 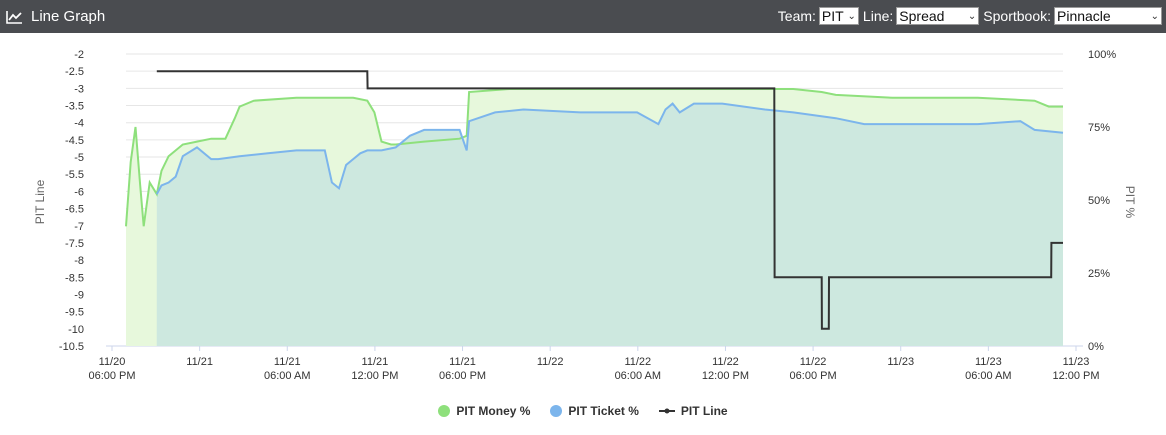 I want to click on y2-tick-label: 75%, so click(x=1099, y=128).